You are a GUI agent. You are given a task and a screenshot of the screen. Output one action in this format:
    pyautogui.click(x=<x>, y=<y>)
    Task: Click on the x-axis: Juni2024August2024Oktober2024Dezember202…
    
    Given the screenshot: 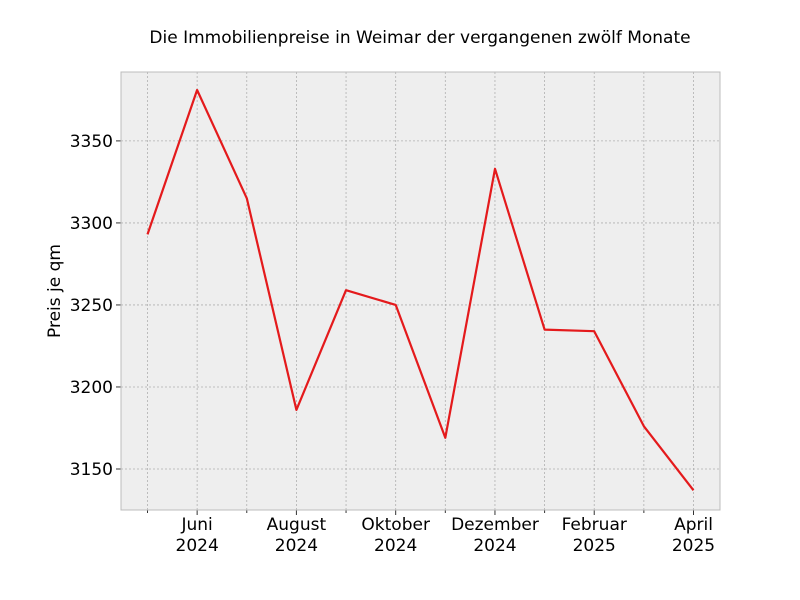 What is the action you would take?
    pyautogui.click(x=446, y=535)
    